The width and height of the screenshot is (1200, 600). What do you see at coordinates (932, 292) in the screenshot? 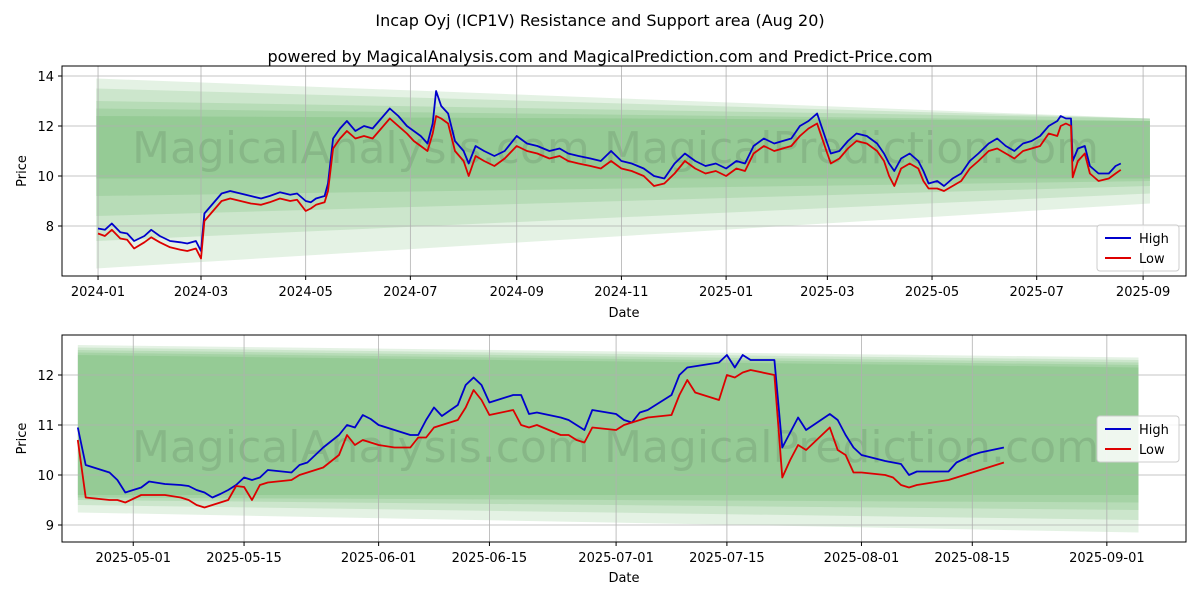
I see `x-tick-label: 2025-05` at bounding box center [932, 292].